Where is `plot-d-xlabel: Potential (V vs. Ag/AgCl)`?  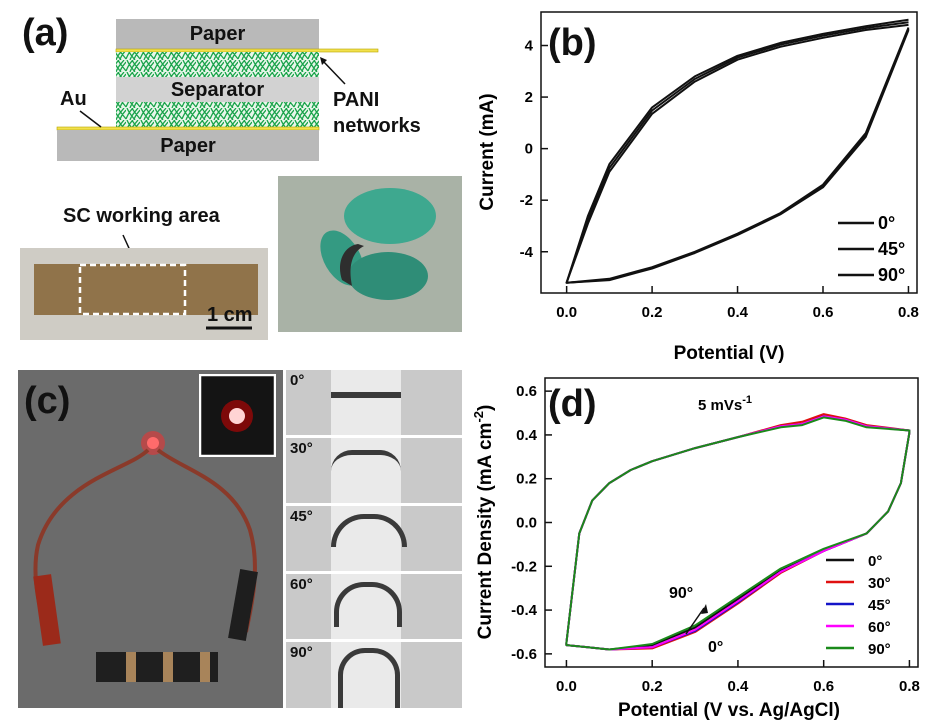
plot-d-xlabel: Potential (V vs. Ag/AgCl) is located at coordinates (729, 710).